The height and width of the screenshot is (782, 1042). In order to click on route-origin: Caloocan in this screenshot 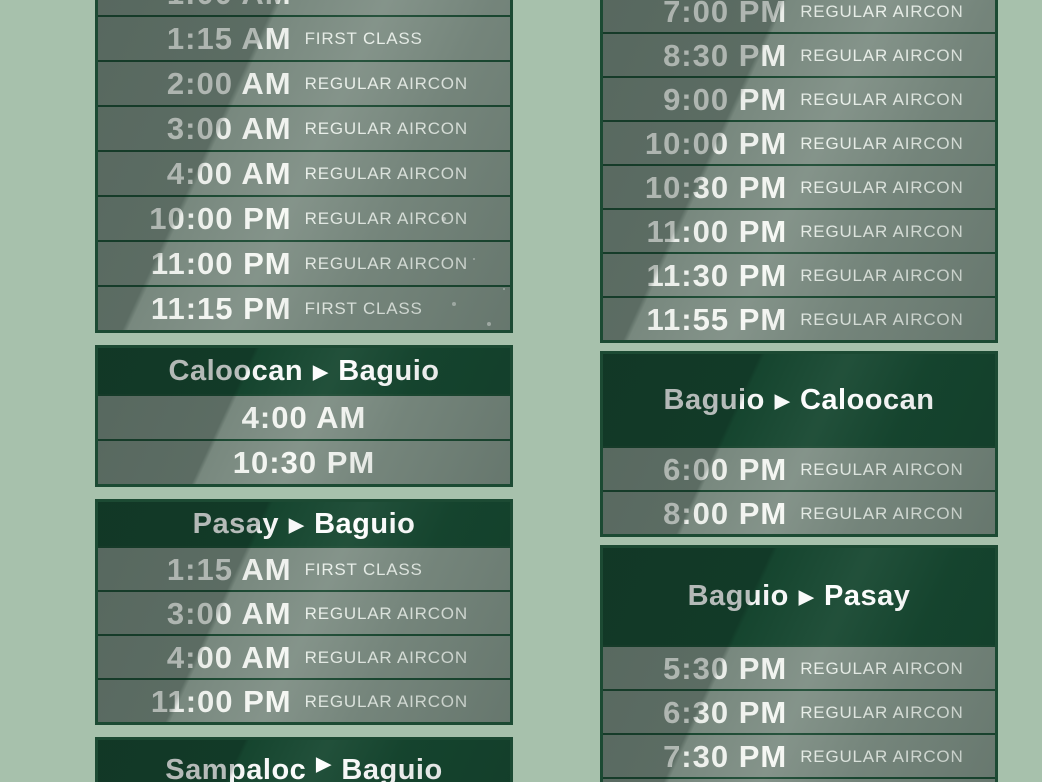, I will do `click(236, 370)`.